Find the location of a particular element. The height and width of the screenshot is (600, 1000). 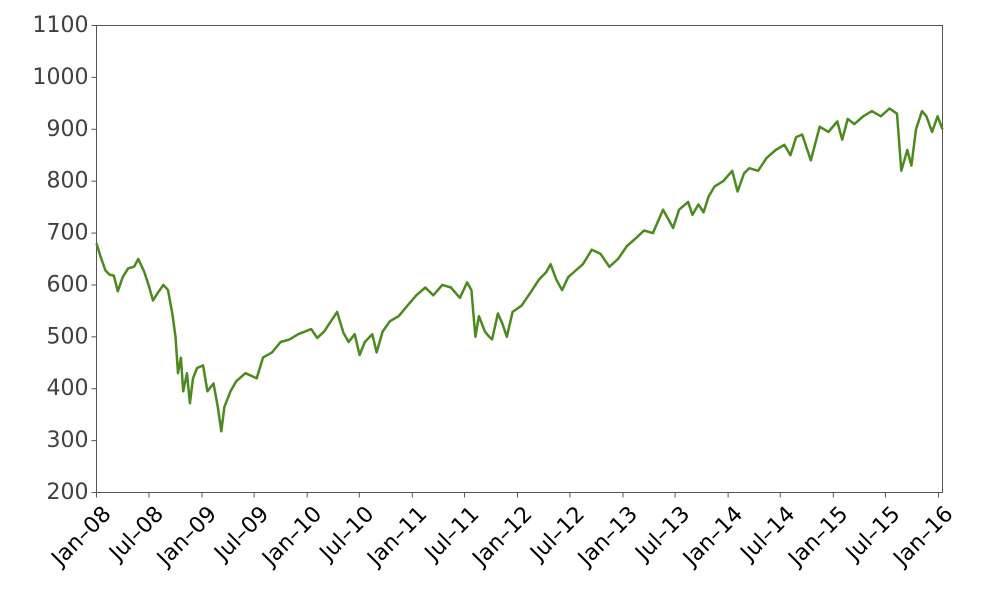

x-tick-label: Jan–12 is located at coordinates (502, 537).